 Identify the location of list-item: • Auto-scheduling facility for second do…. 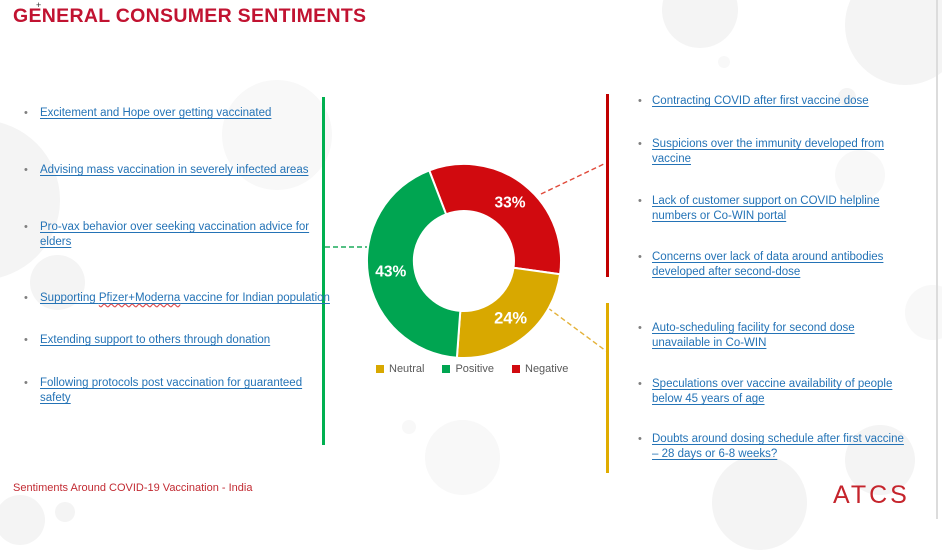
(776, 336).